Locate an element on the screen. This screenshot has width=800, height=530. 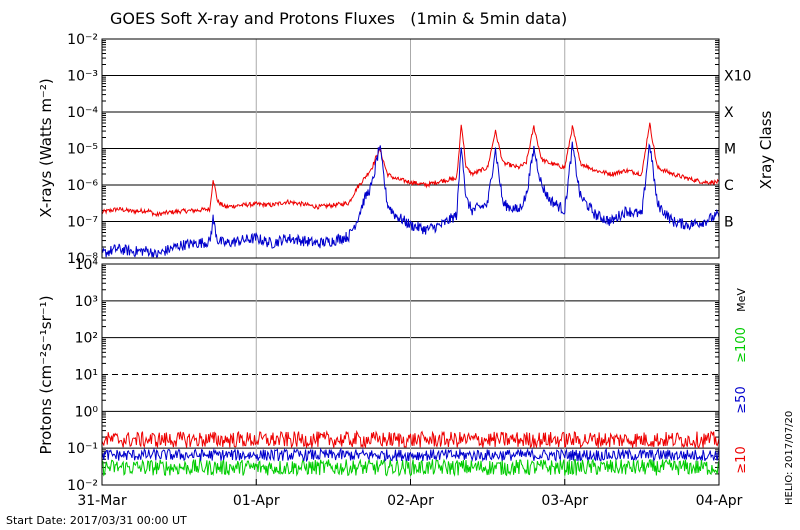
xray-y-tick-label: 10⁻⁸ is located at coordinates (82, 259).